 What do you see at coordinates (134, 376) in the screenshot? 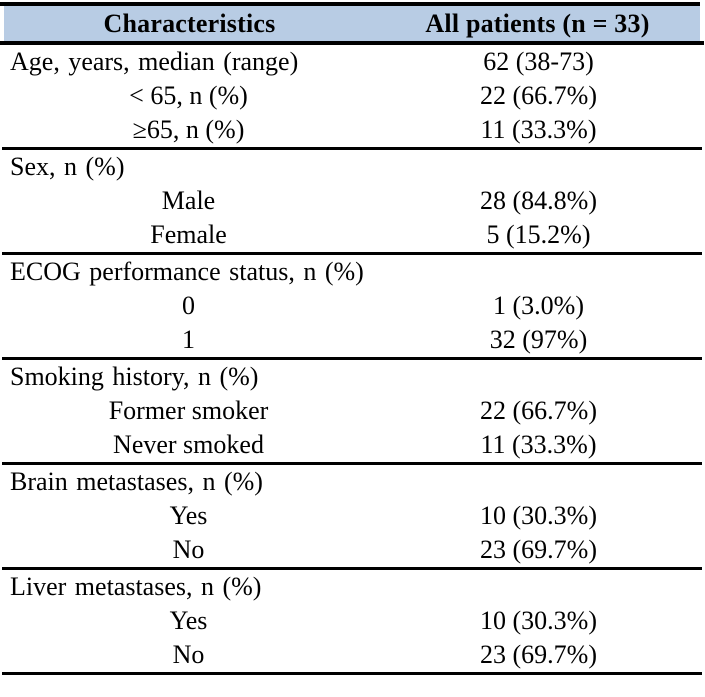
I see `characteristic-cell: Smoking history, n (%)` at bounding box center [134, 376].